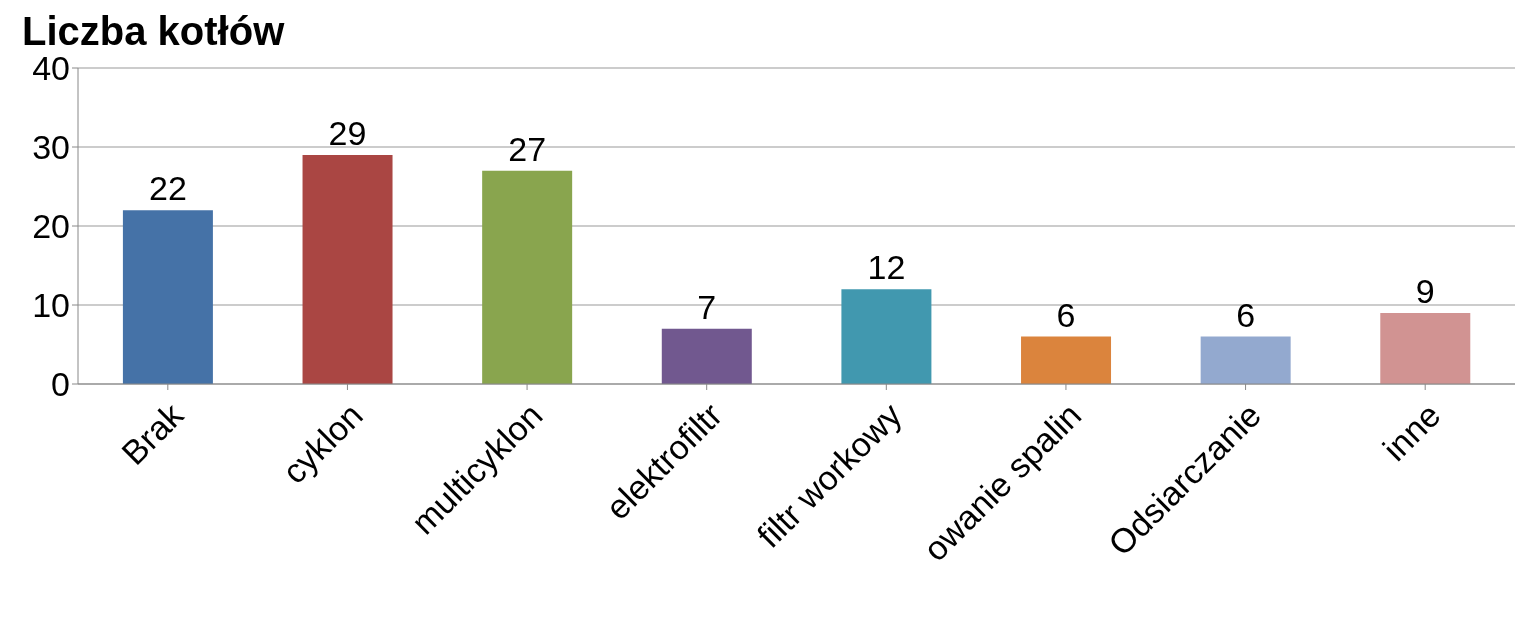 This screenshot has height=628, width=1537. What do you see at coordinates (60, 384) in the screenshot?
I see `y-tick-label: 0` at bounding box center [60, 384].